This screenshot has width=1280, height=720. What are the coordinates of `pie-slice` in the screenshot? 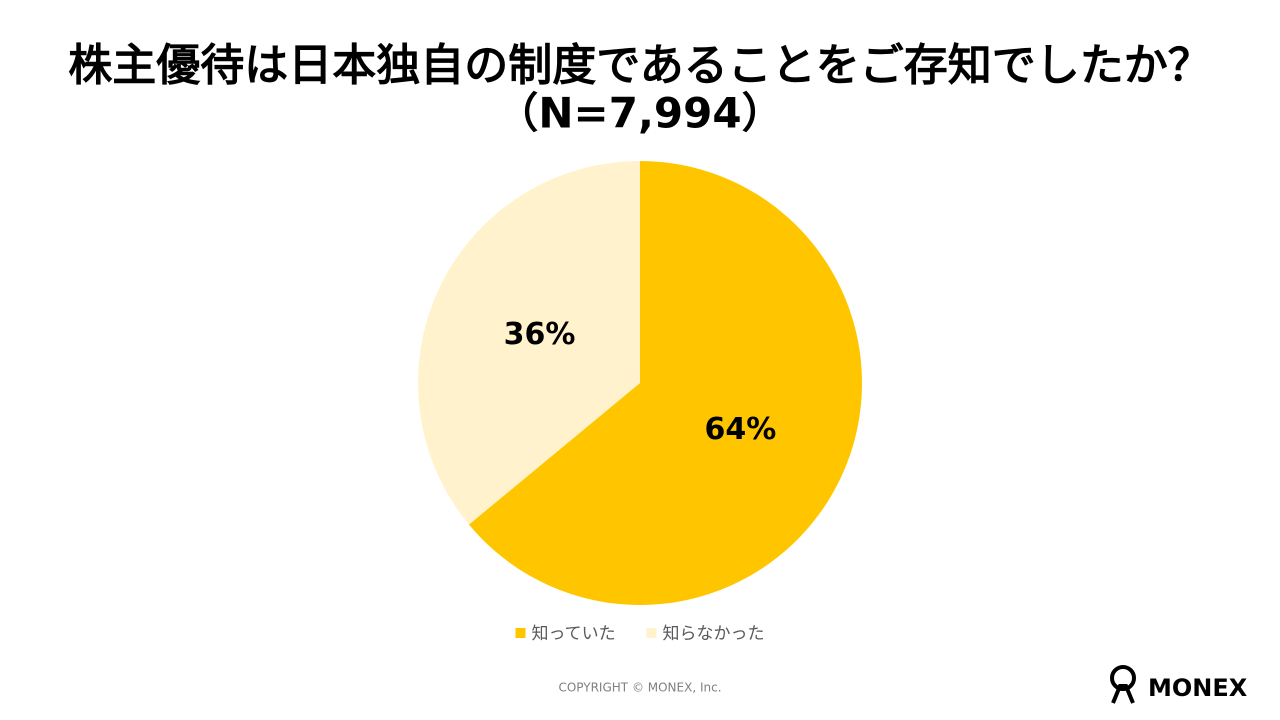 It's located at (529, 343).